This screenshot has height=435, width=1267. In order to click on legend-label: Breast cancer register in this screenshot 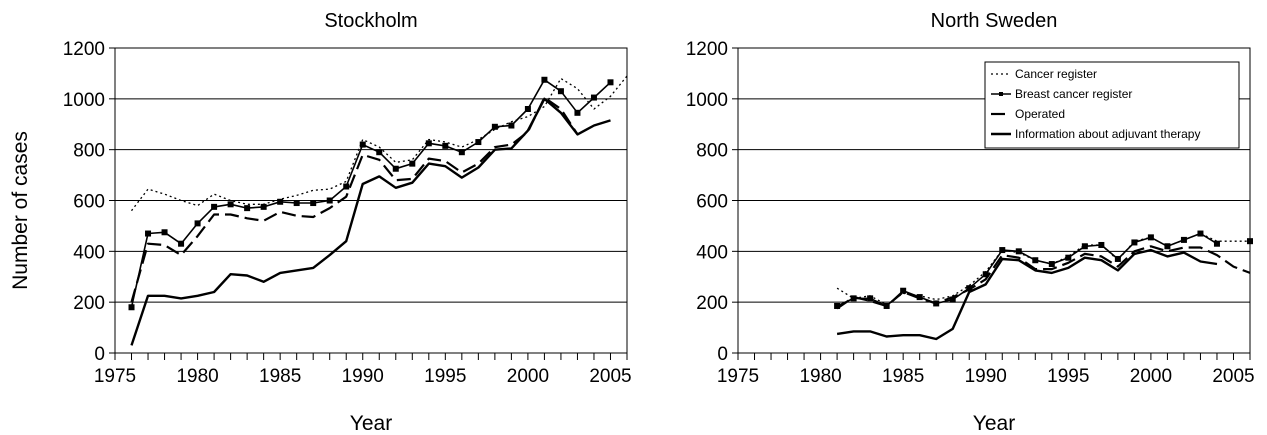, I will do `click(1073, 94)`.